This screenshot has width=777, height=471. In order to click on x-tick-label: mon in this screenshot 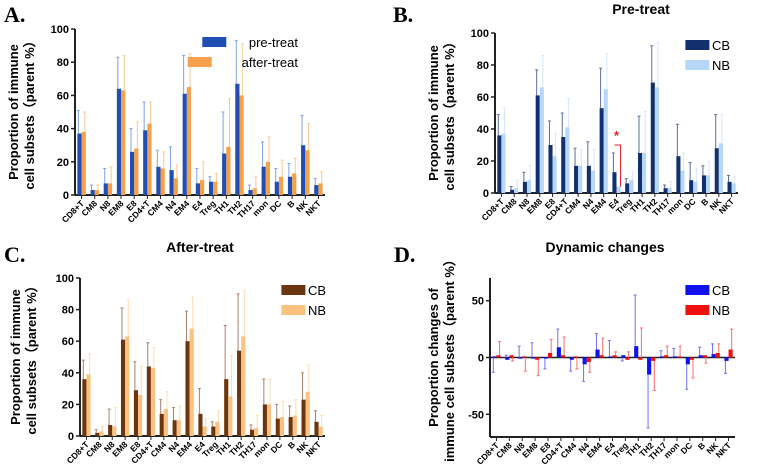, I will do `click(260, 208)`.